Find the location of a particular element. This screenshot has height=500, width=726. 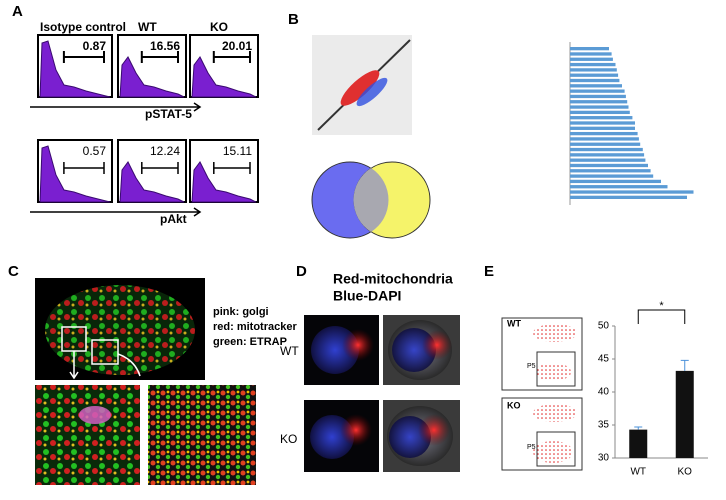

panel-label: C is located at coordinates (13, 271).